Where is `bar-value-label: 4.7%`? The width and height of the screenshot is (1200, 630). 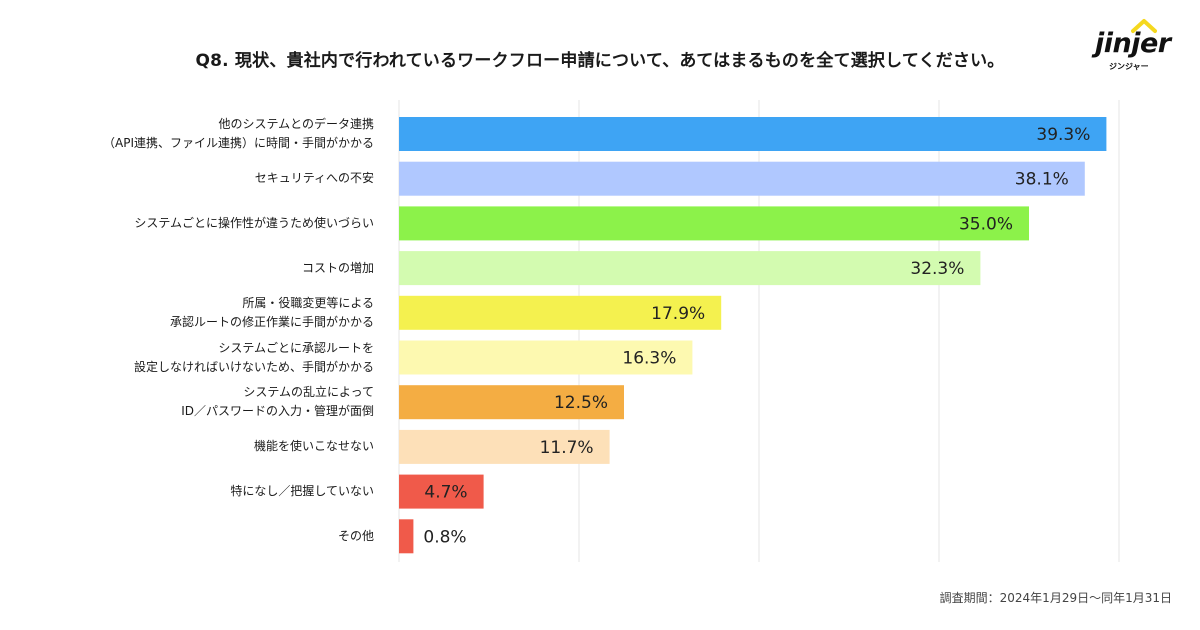 bar-value-label: 4.7% is located at coordinates (445, 493).